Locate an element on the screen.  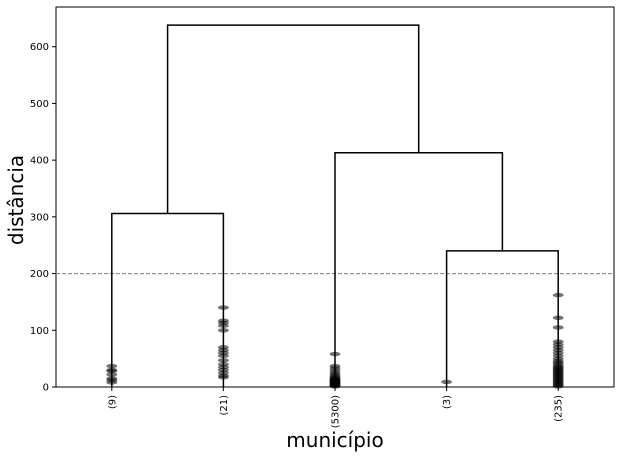
y-tick-label: 0 is located at coordinates (46, 388).